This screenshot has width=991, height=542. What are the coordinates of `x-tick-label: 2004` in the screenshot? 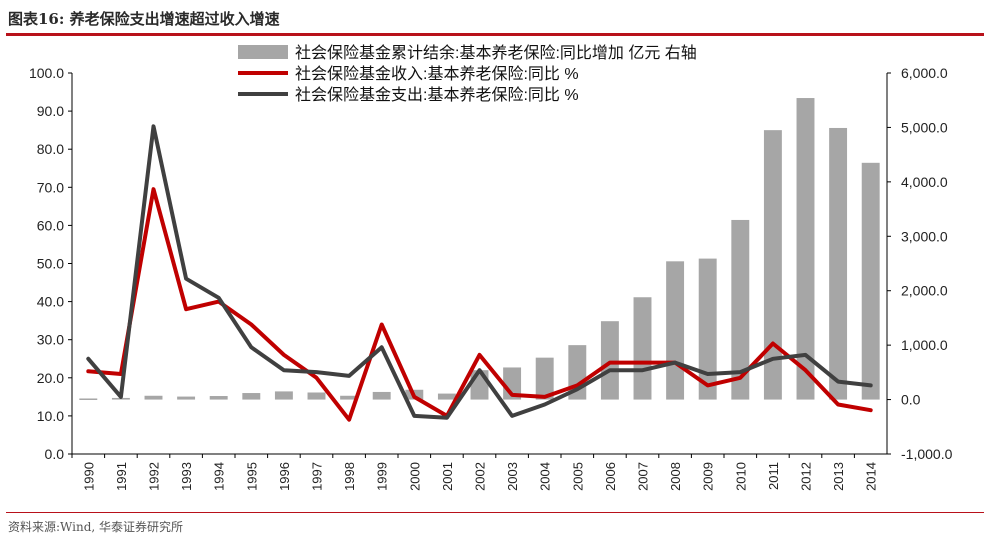 It's located at (545, 476).